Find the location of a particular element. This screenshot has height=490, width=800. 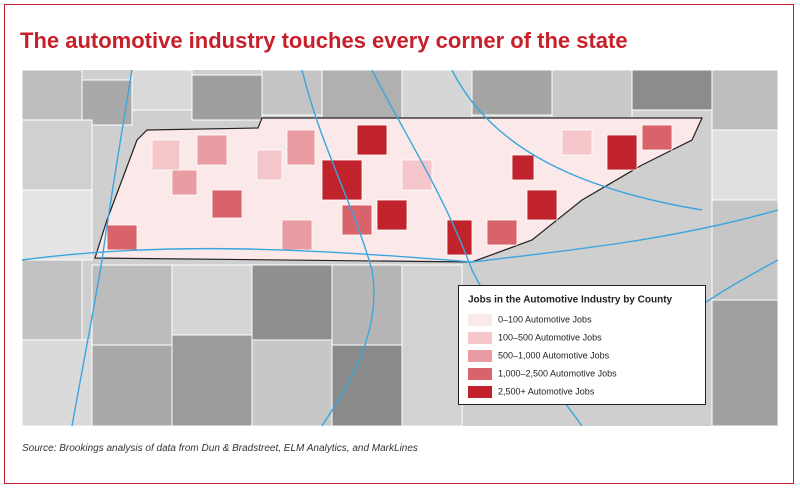

legend-label: 2,500+ Automotive Jobs is located at coordinates (546, 391).